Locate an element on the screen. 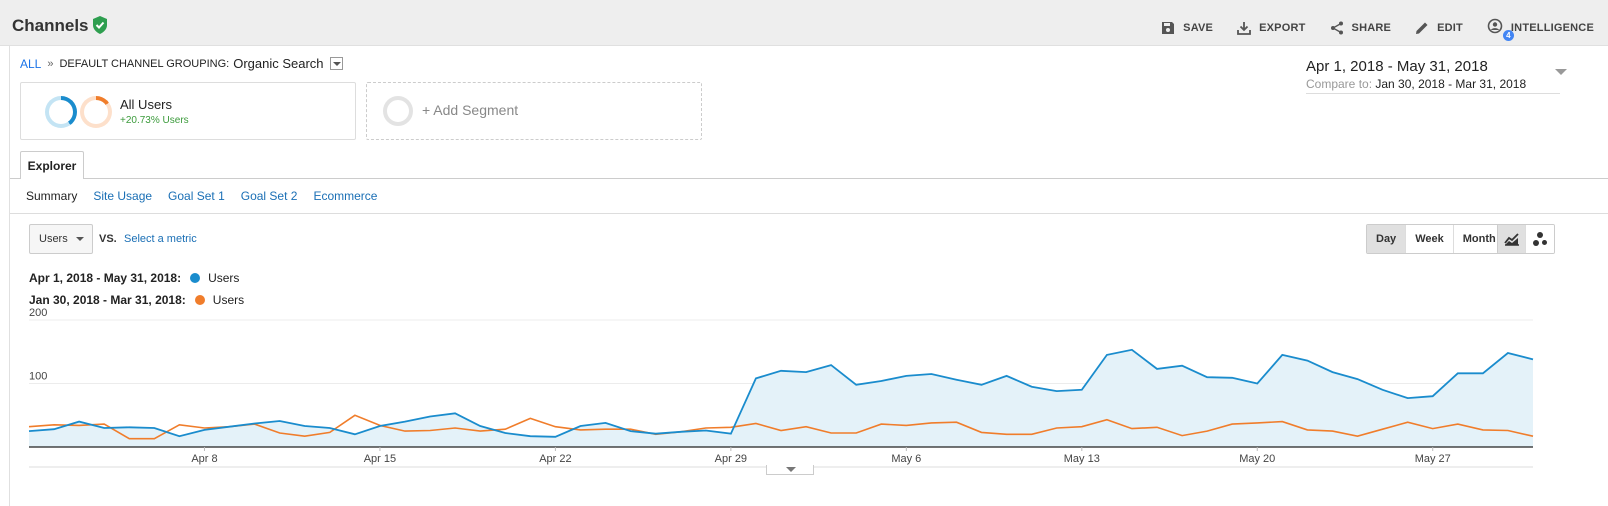 Image resolution: width=1608 pixels, height=506 pixels. date-range-main: Apr 1, 2018 - May 31, 2018 is located at coordinates (1397, 66).